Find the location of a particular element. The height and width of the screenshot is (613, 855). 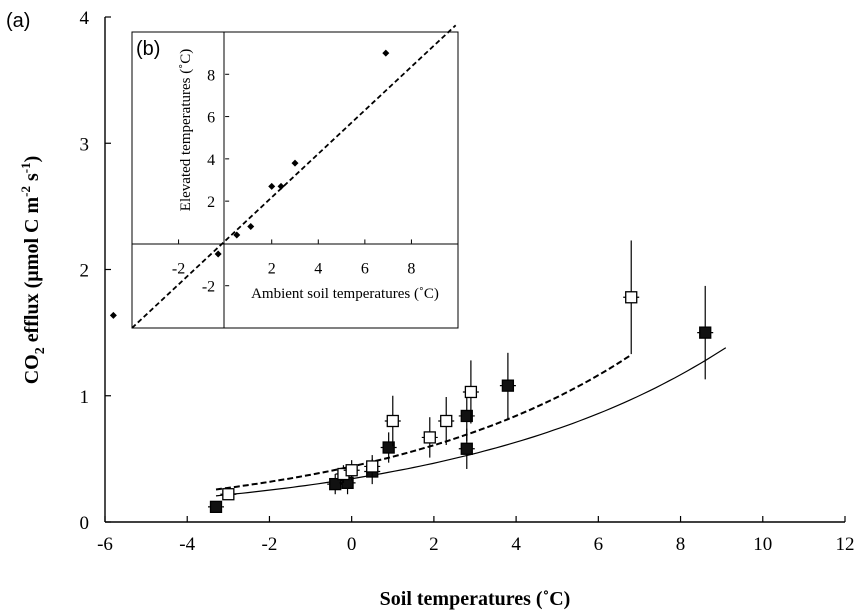

main-y-tick-label: 3 is located at coordinates (85, 144).